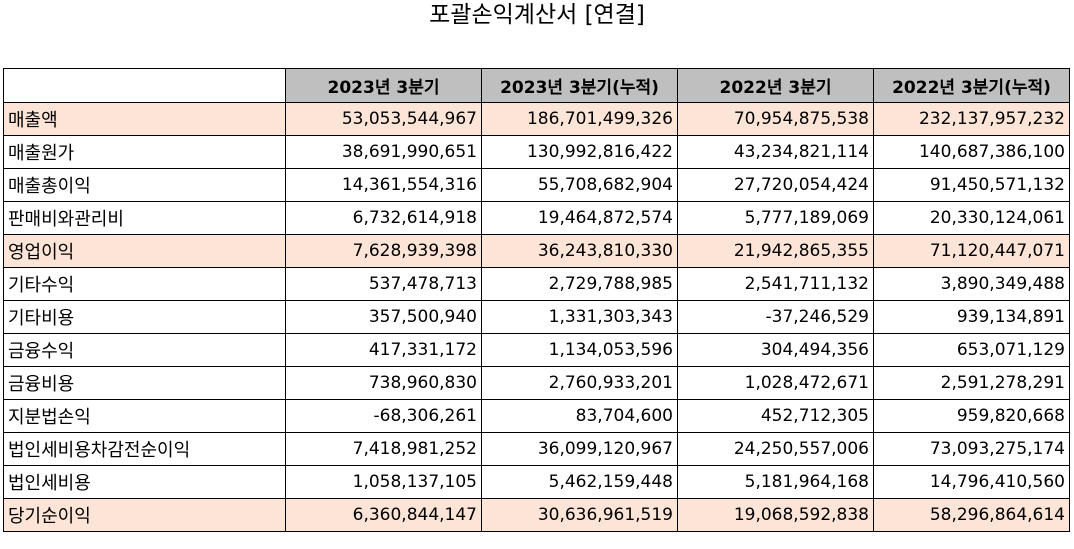 The height and width of the screenshot is (549, 1074). Describe the element at coordinates (383, 251) in the screenshot. I see `table-cell: 7,628,939,398` at that location.